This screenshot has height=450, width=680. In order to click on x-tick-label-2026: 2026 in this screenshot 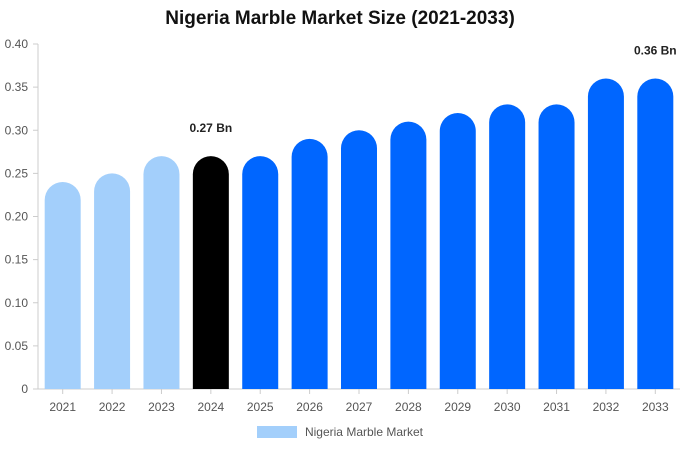, I will do `click(309, 407)`.